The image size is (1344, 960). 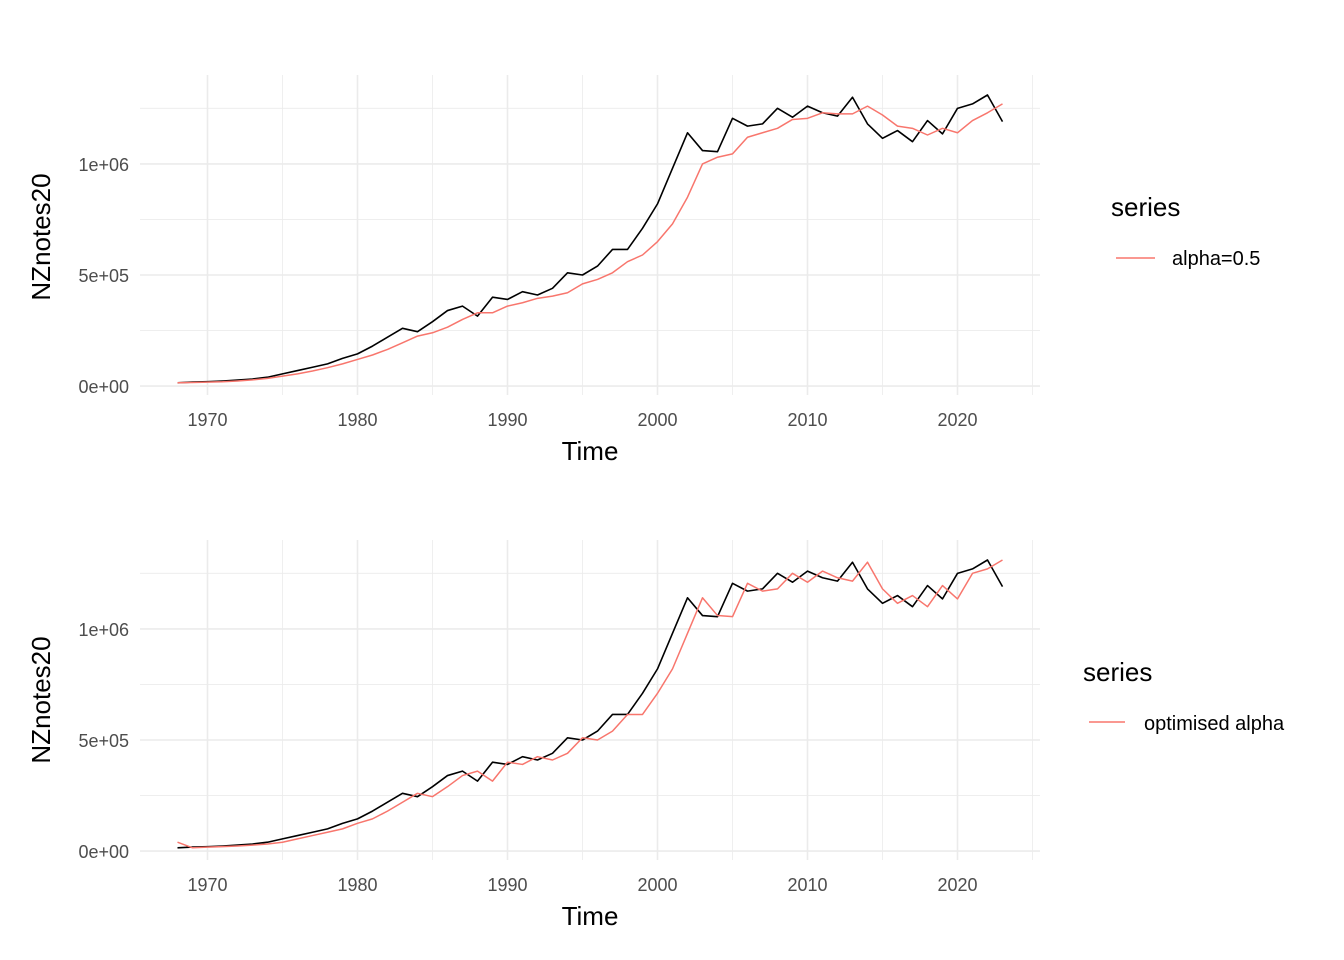 What do you see at coordinates (507, 885) in the screenshot?
I see `bottom-panel-x-tick-label: 1990` at bounding box center [507, 885].